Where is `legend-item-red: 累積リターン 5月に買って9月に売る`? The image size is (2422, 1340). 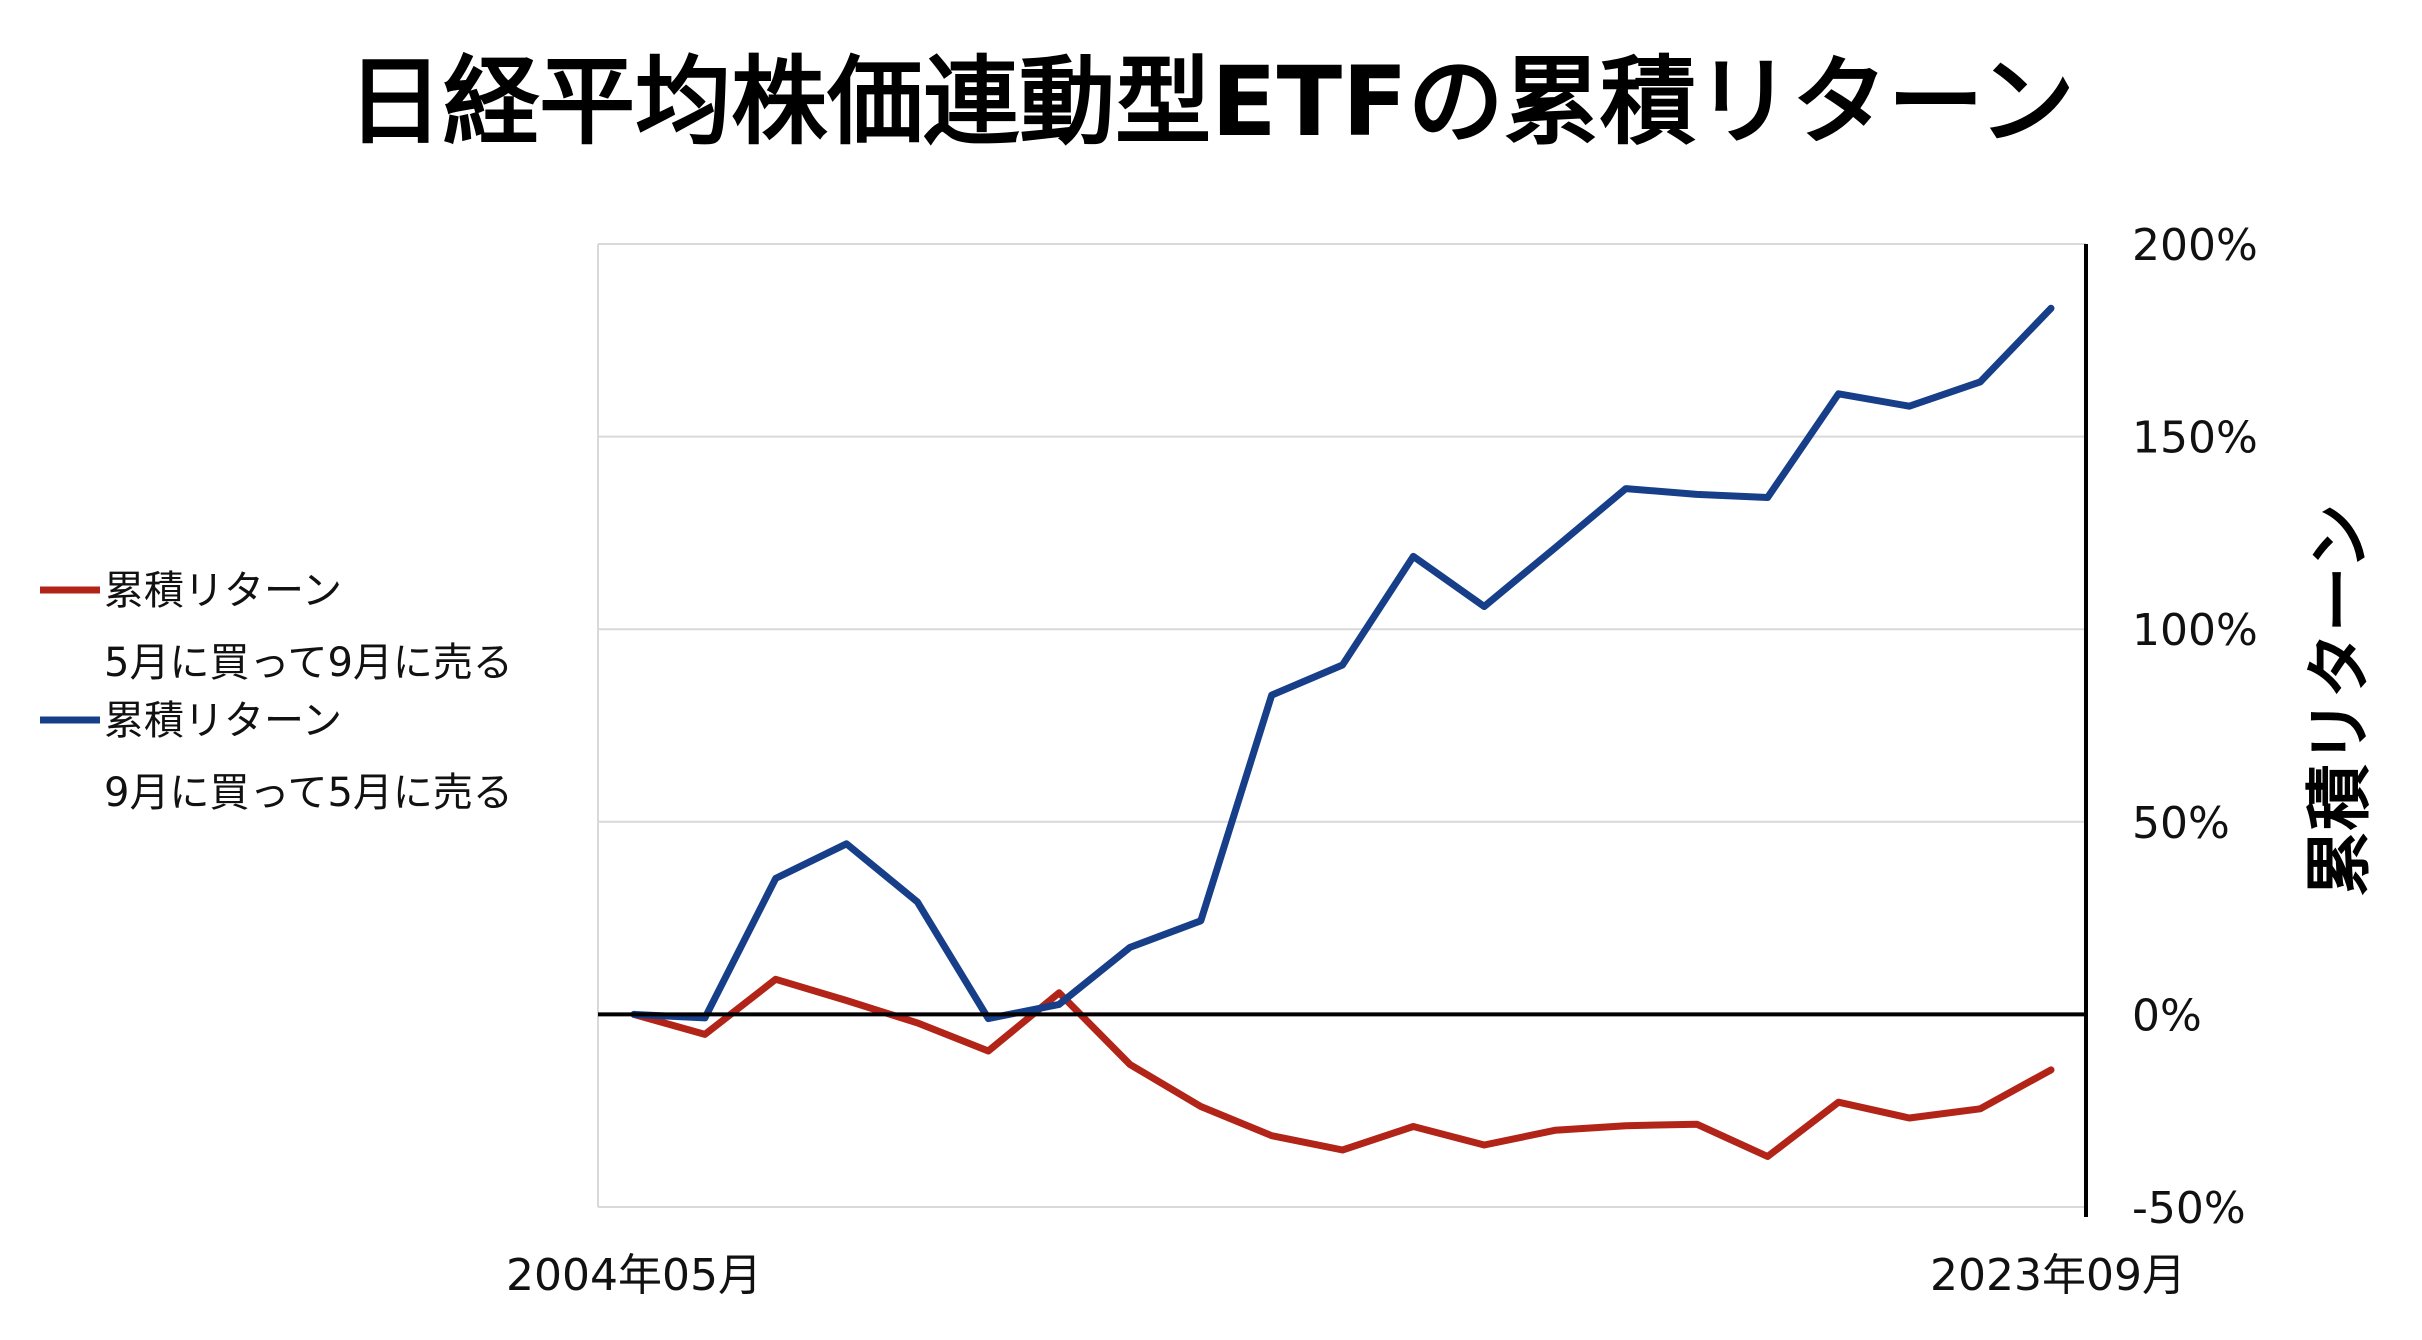
legend-item-red: 累積リターン 5月に買って9月に売る is located at coordinates (276, 627).